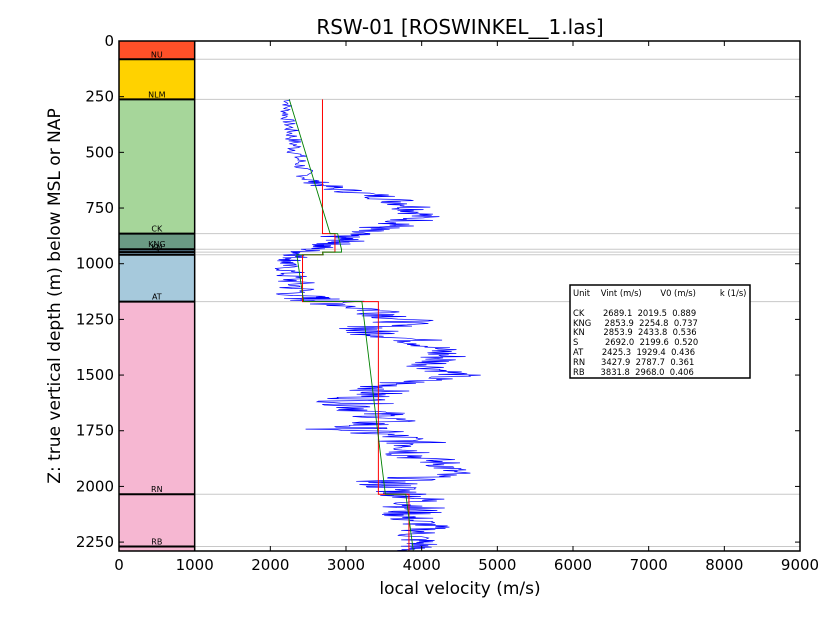  I want to click on x-tick-label-8: 8000, so click(724, 565).